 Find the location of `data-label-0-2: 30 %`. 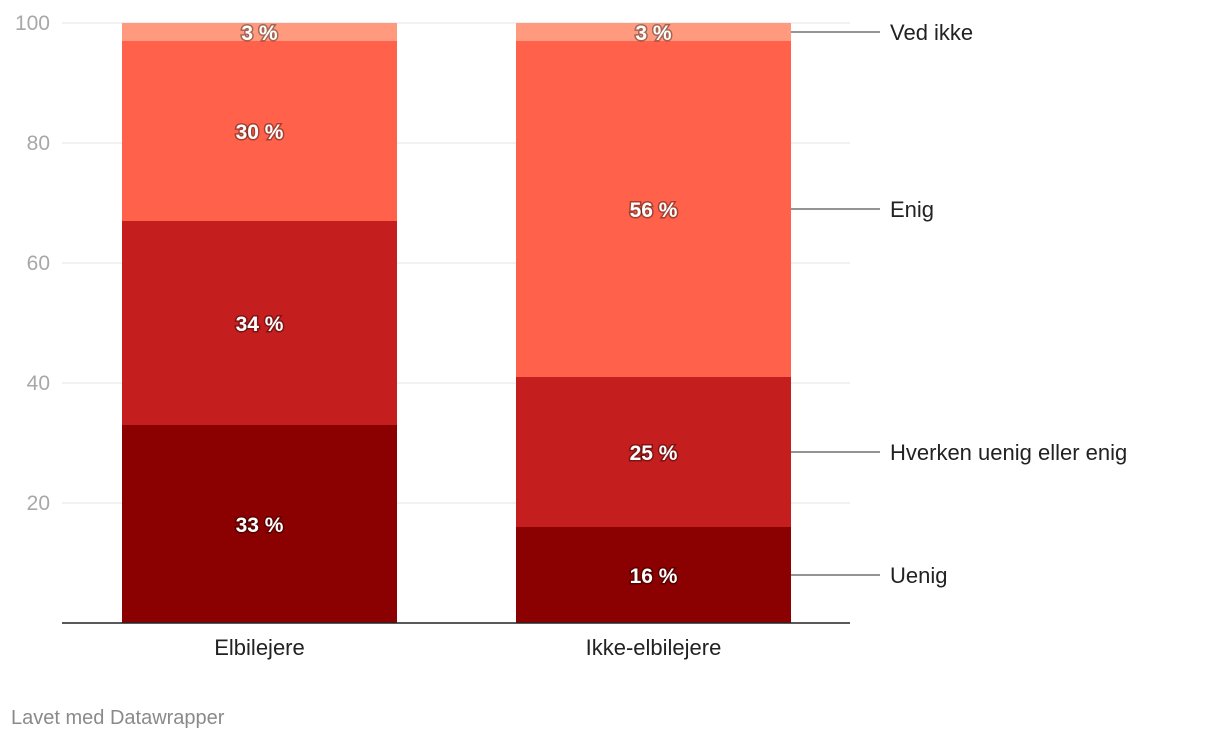

data-label-0-2: 30 % is located at coordinates (260, 132).